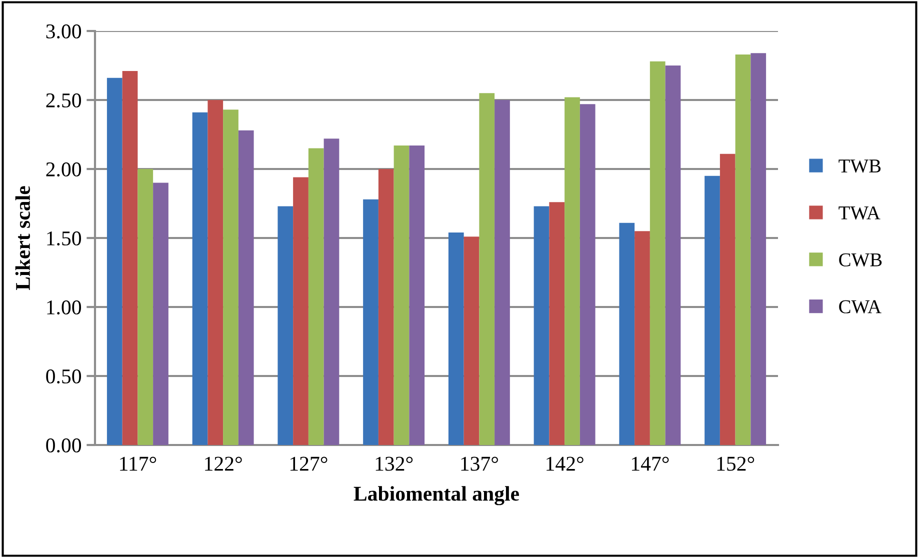 This screenshot has height=558, width=919. I want to click on y-tick-label: 1.00, so click(64, 307).